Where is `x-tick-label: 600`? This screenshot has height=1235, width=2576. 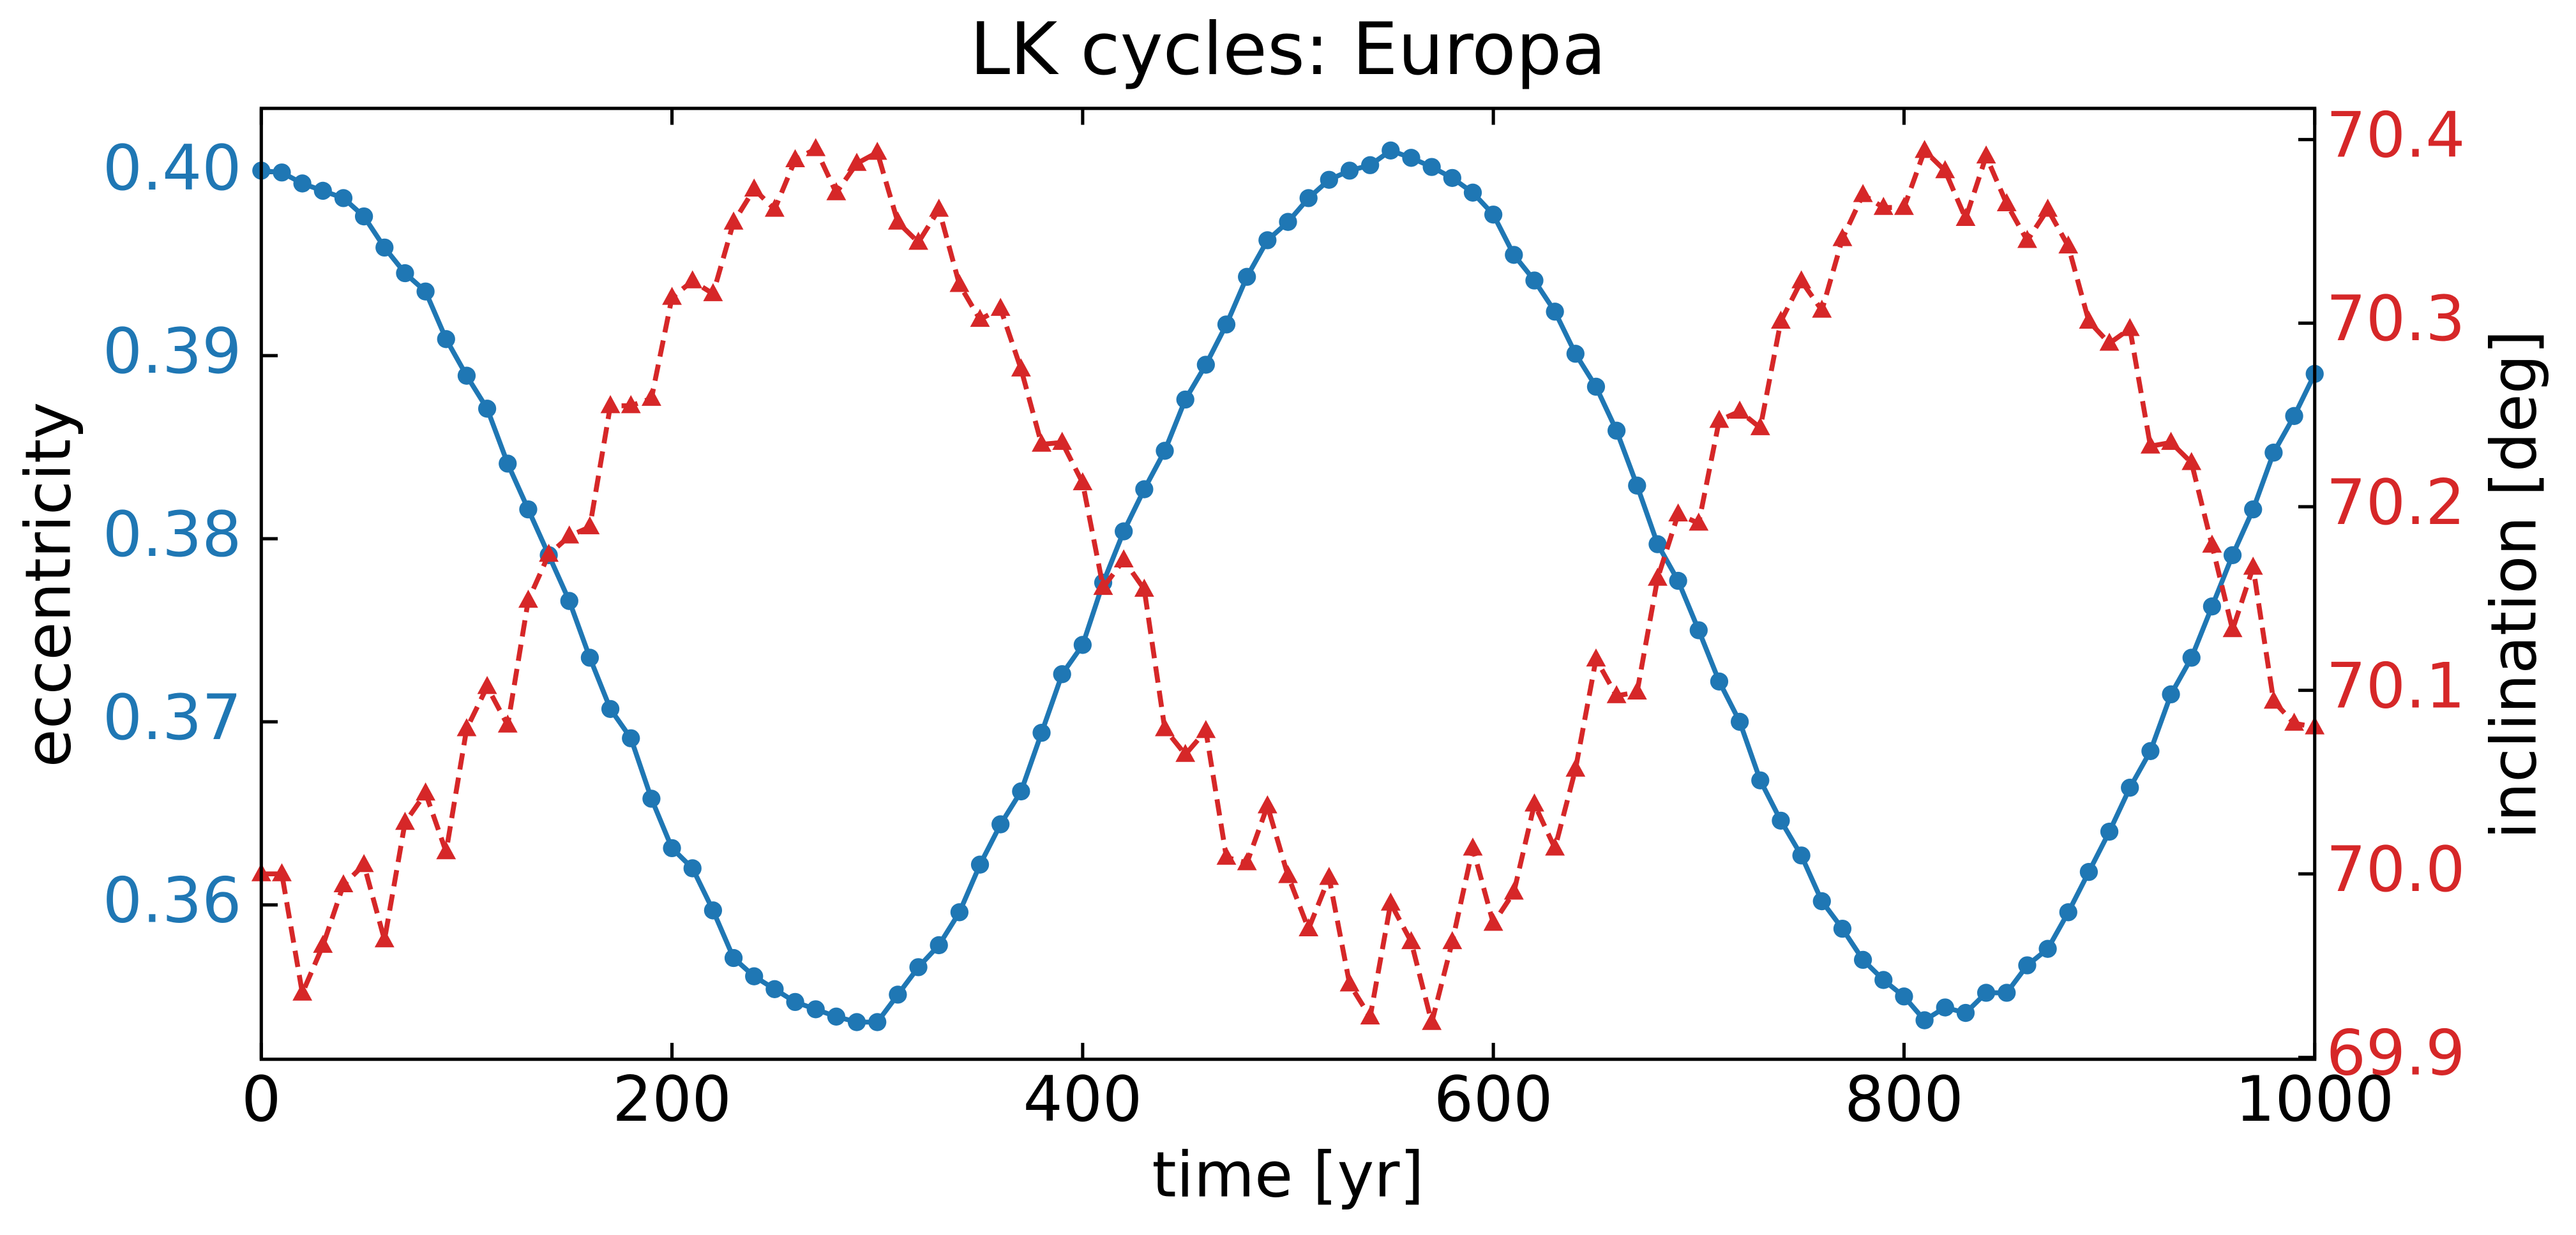
x-tick-label: 600 is located at coordinates (1493, 1099).